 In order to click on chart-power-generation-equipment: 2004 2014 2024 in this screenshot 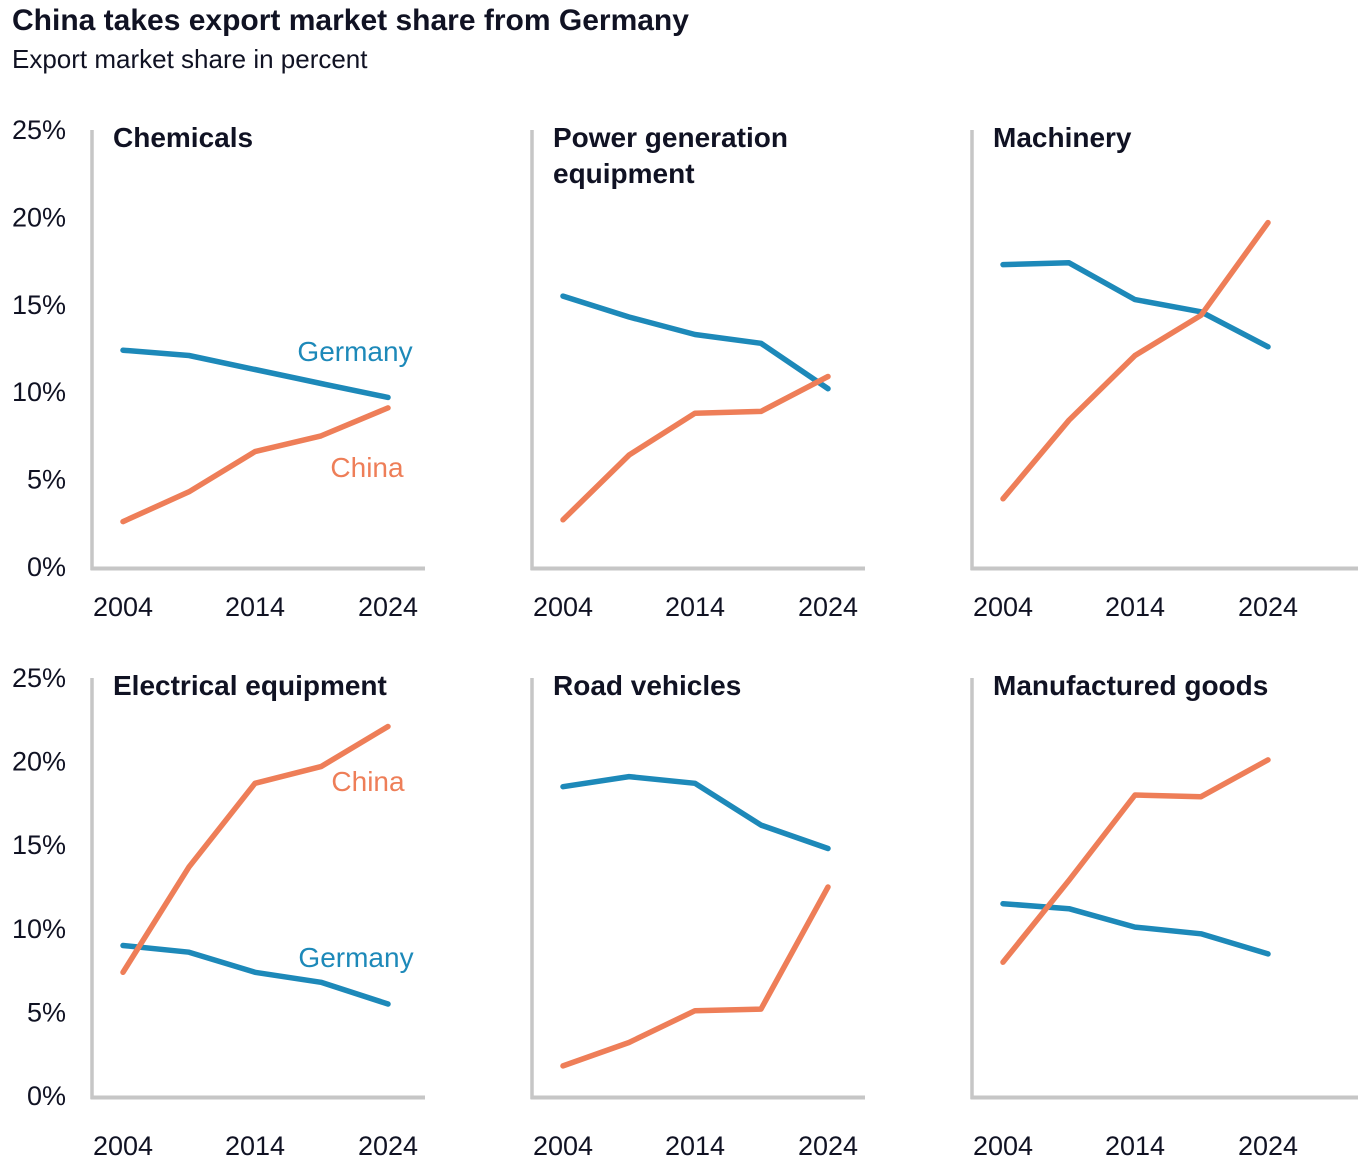, I will do `click(697, 376)`.